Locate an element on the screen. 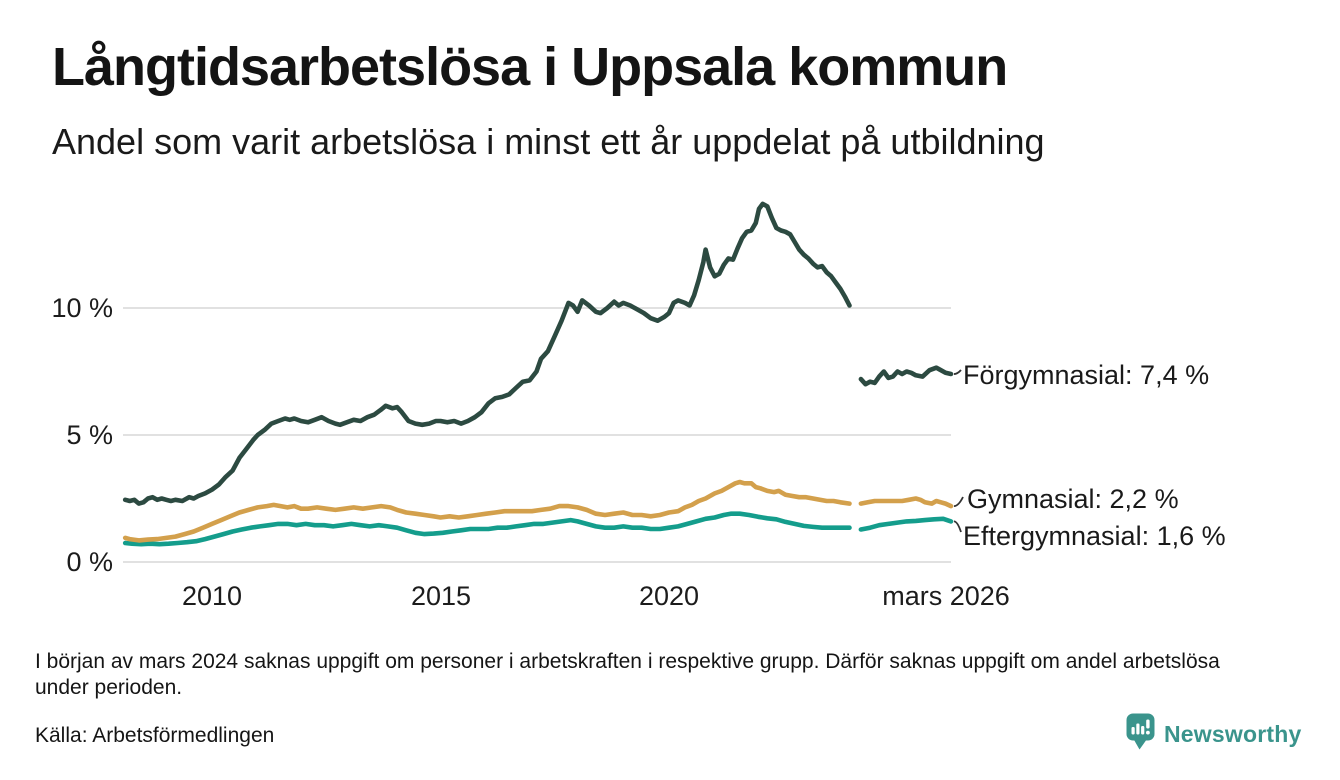 The image size is (1340, 780). newsworthy-logo: Newsworthy is located at coordinates (1213, 734).